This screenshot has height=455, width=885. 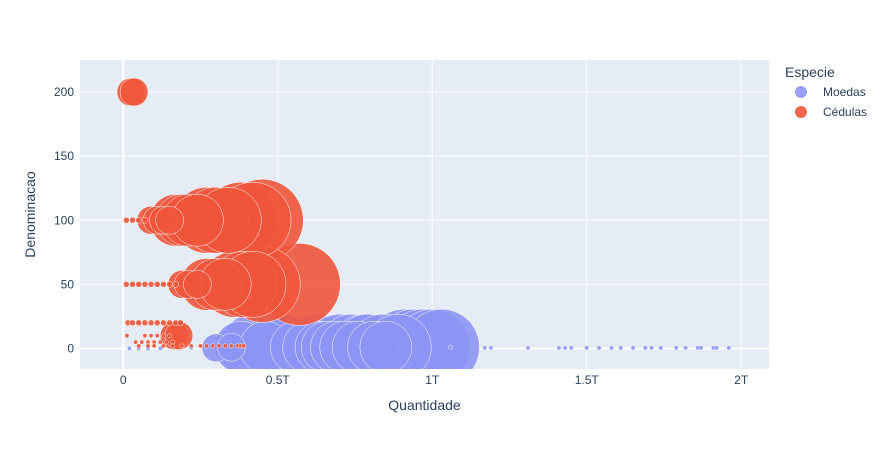 I want to click on x-tick-label: 0.5T, so click(x=278, y=380).